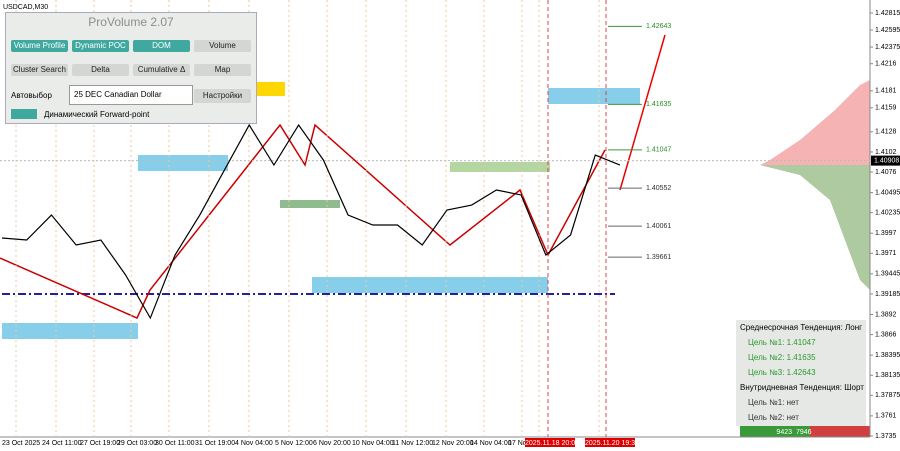 The width and height of the screenshot is (900, 451). I want to click on buy-volume: 9423, so click(784, 432).